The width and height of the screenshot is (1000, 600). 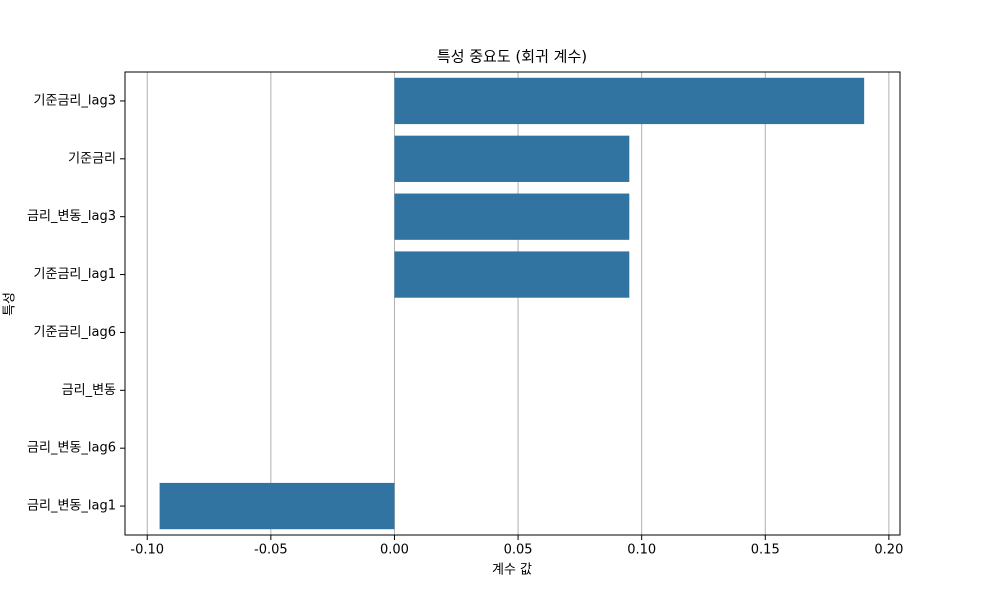 I want to click on x-tick-label: -0.10, so click(x=147, y=550).